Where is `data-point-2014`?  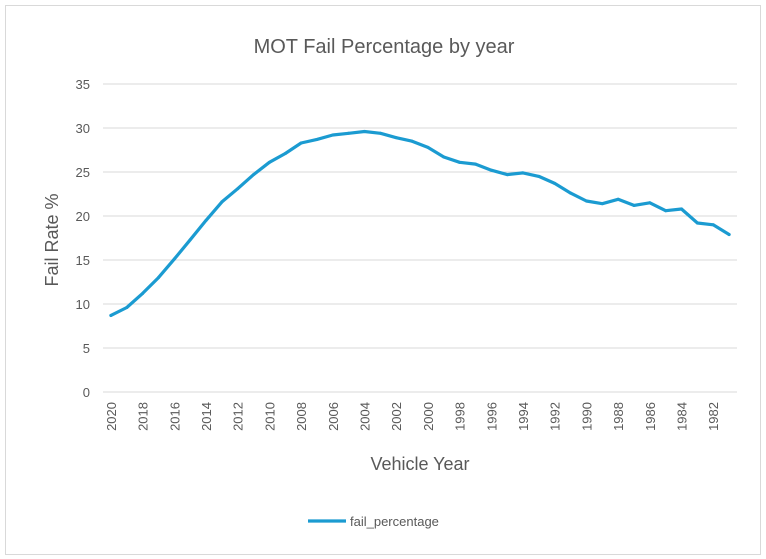 data-point-2014 is located at coordinates (206, 220).